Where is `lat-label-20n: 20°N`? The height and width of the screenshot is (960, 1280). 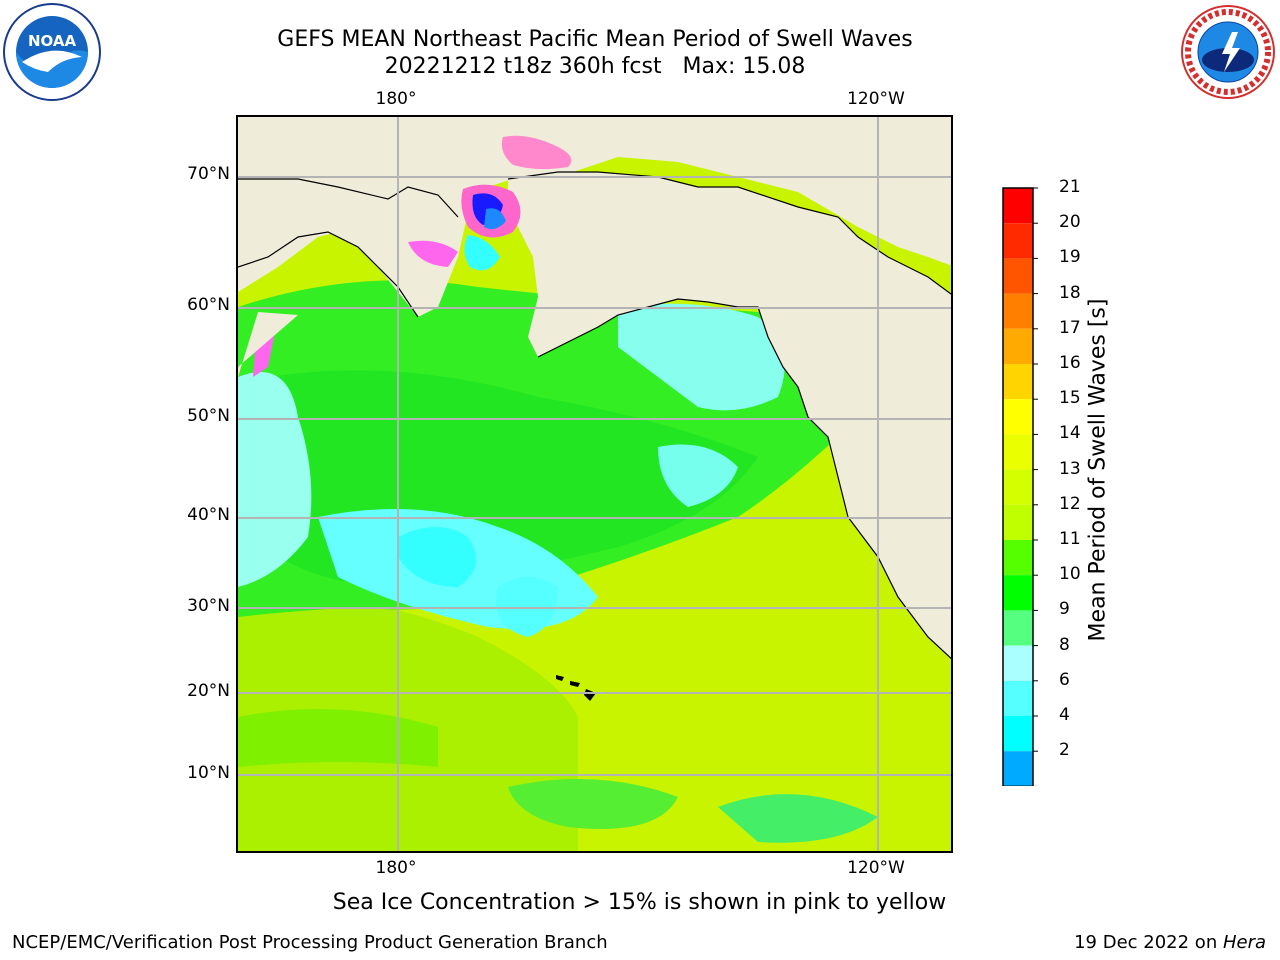
lat-label-20n: 20°N is located at coordinates (208, 691).